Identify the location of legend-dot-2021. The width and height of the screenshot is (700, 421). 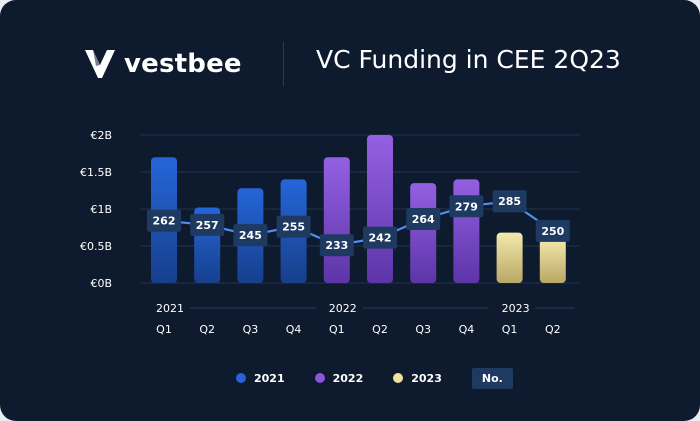
(241, 378).